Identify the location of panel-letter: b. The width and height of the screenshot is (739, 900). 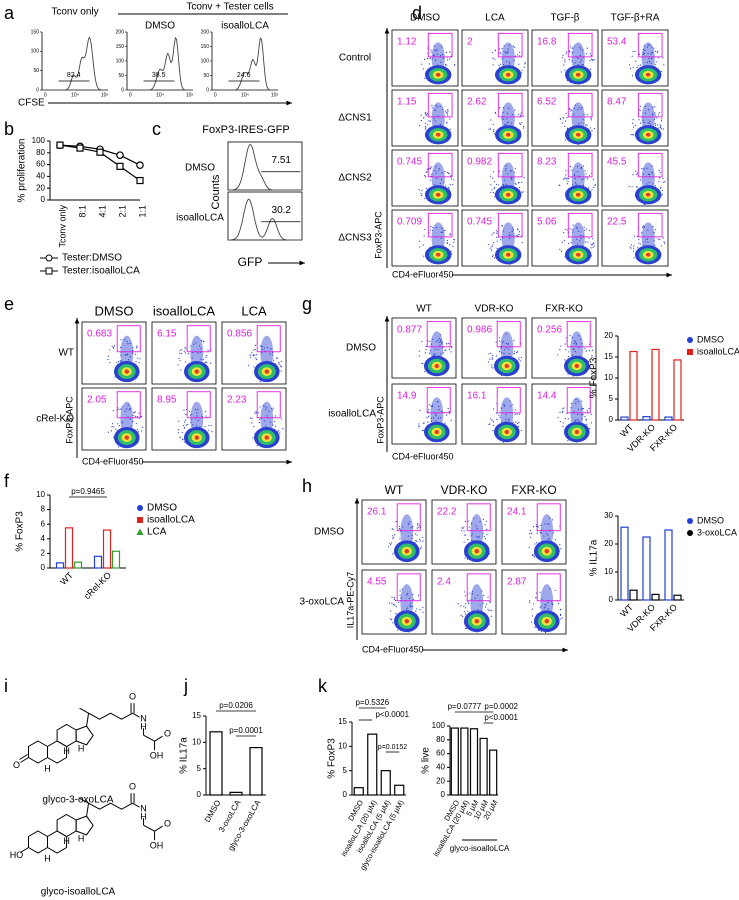
(9, 129).